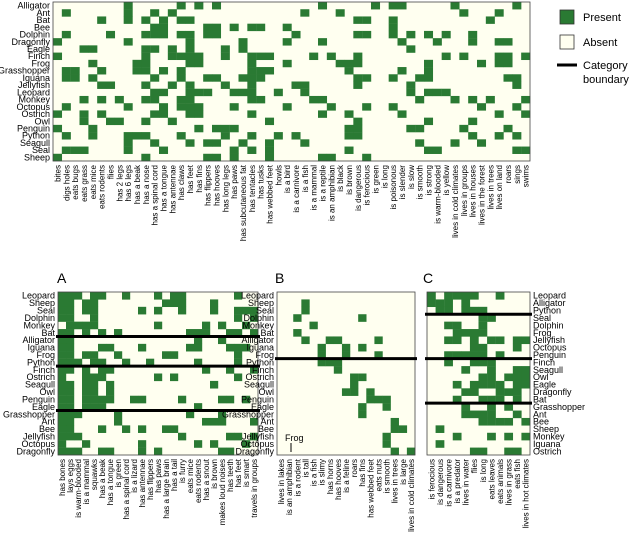  I want to click on row-label-frog: Frog, so click(542, 333).